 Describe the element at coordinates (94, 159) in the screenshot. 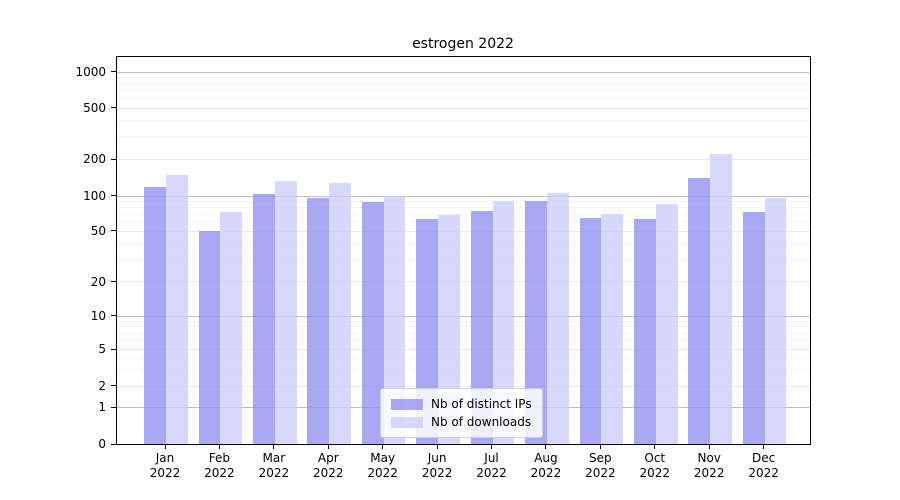

I see `y-tick-label: 200` at that location.